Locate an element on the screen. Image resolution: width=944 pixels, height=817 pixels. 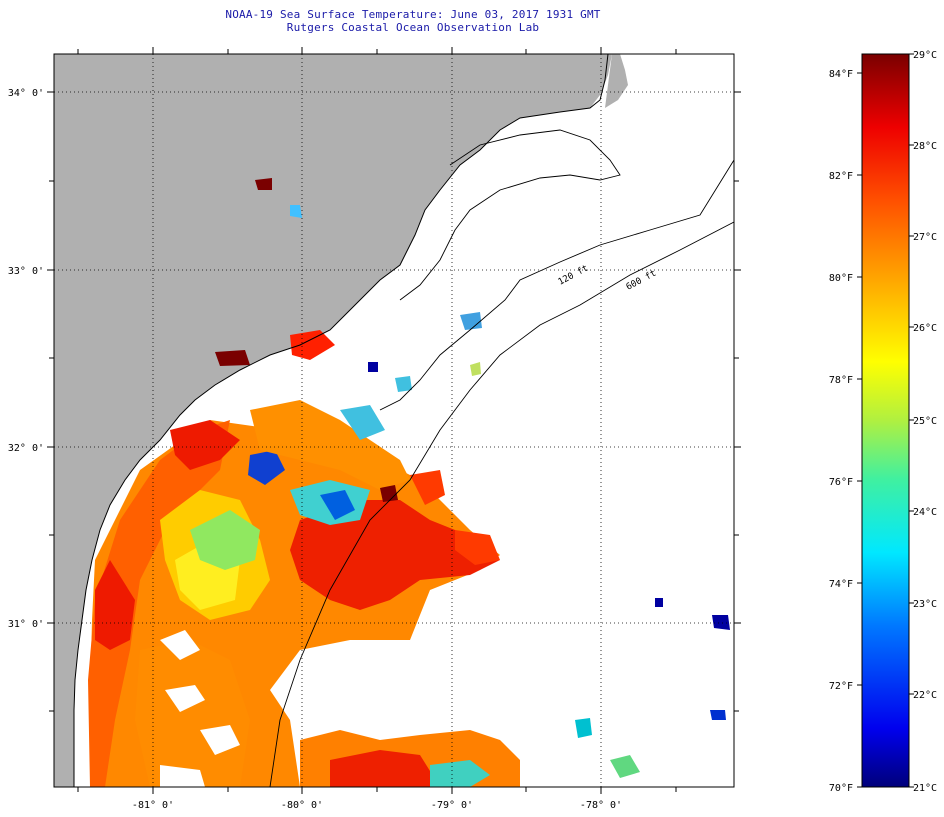
colorbar-f-74: 74°F is located at coordinates (841, 584).